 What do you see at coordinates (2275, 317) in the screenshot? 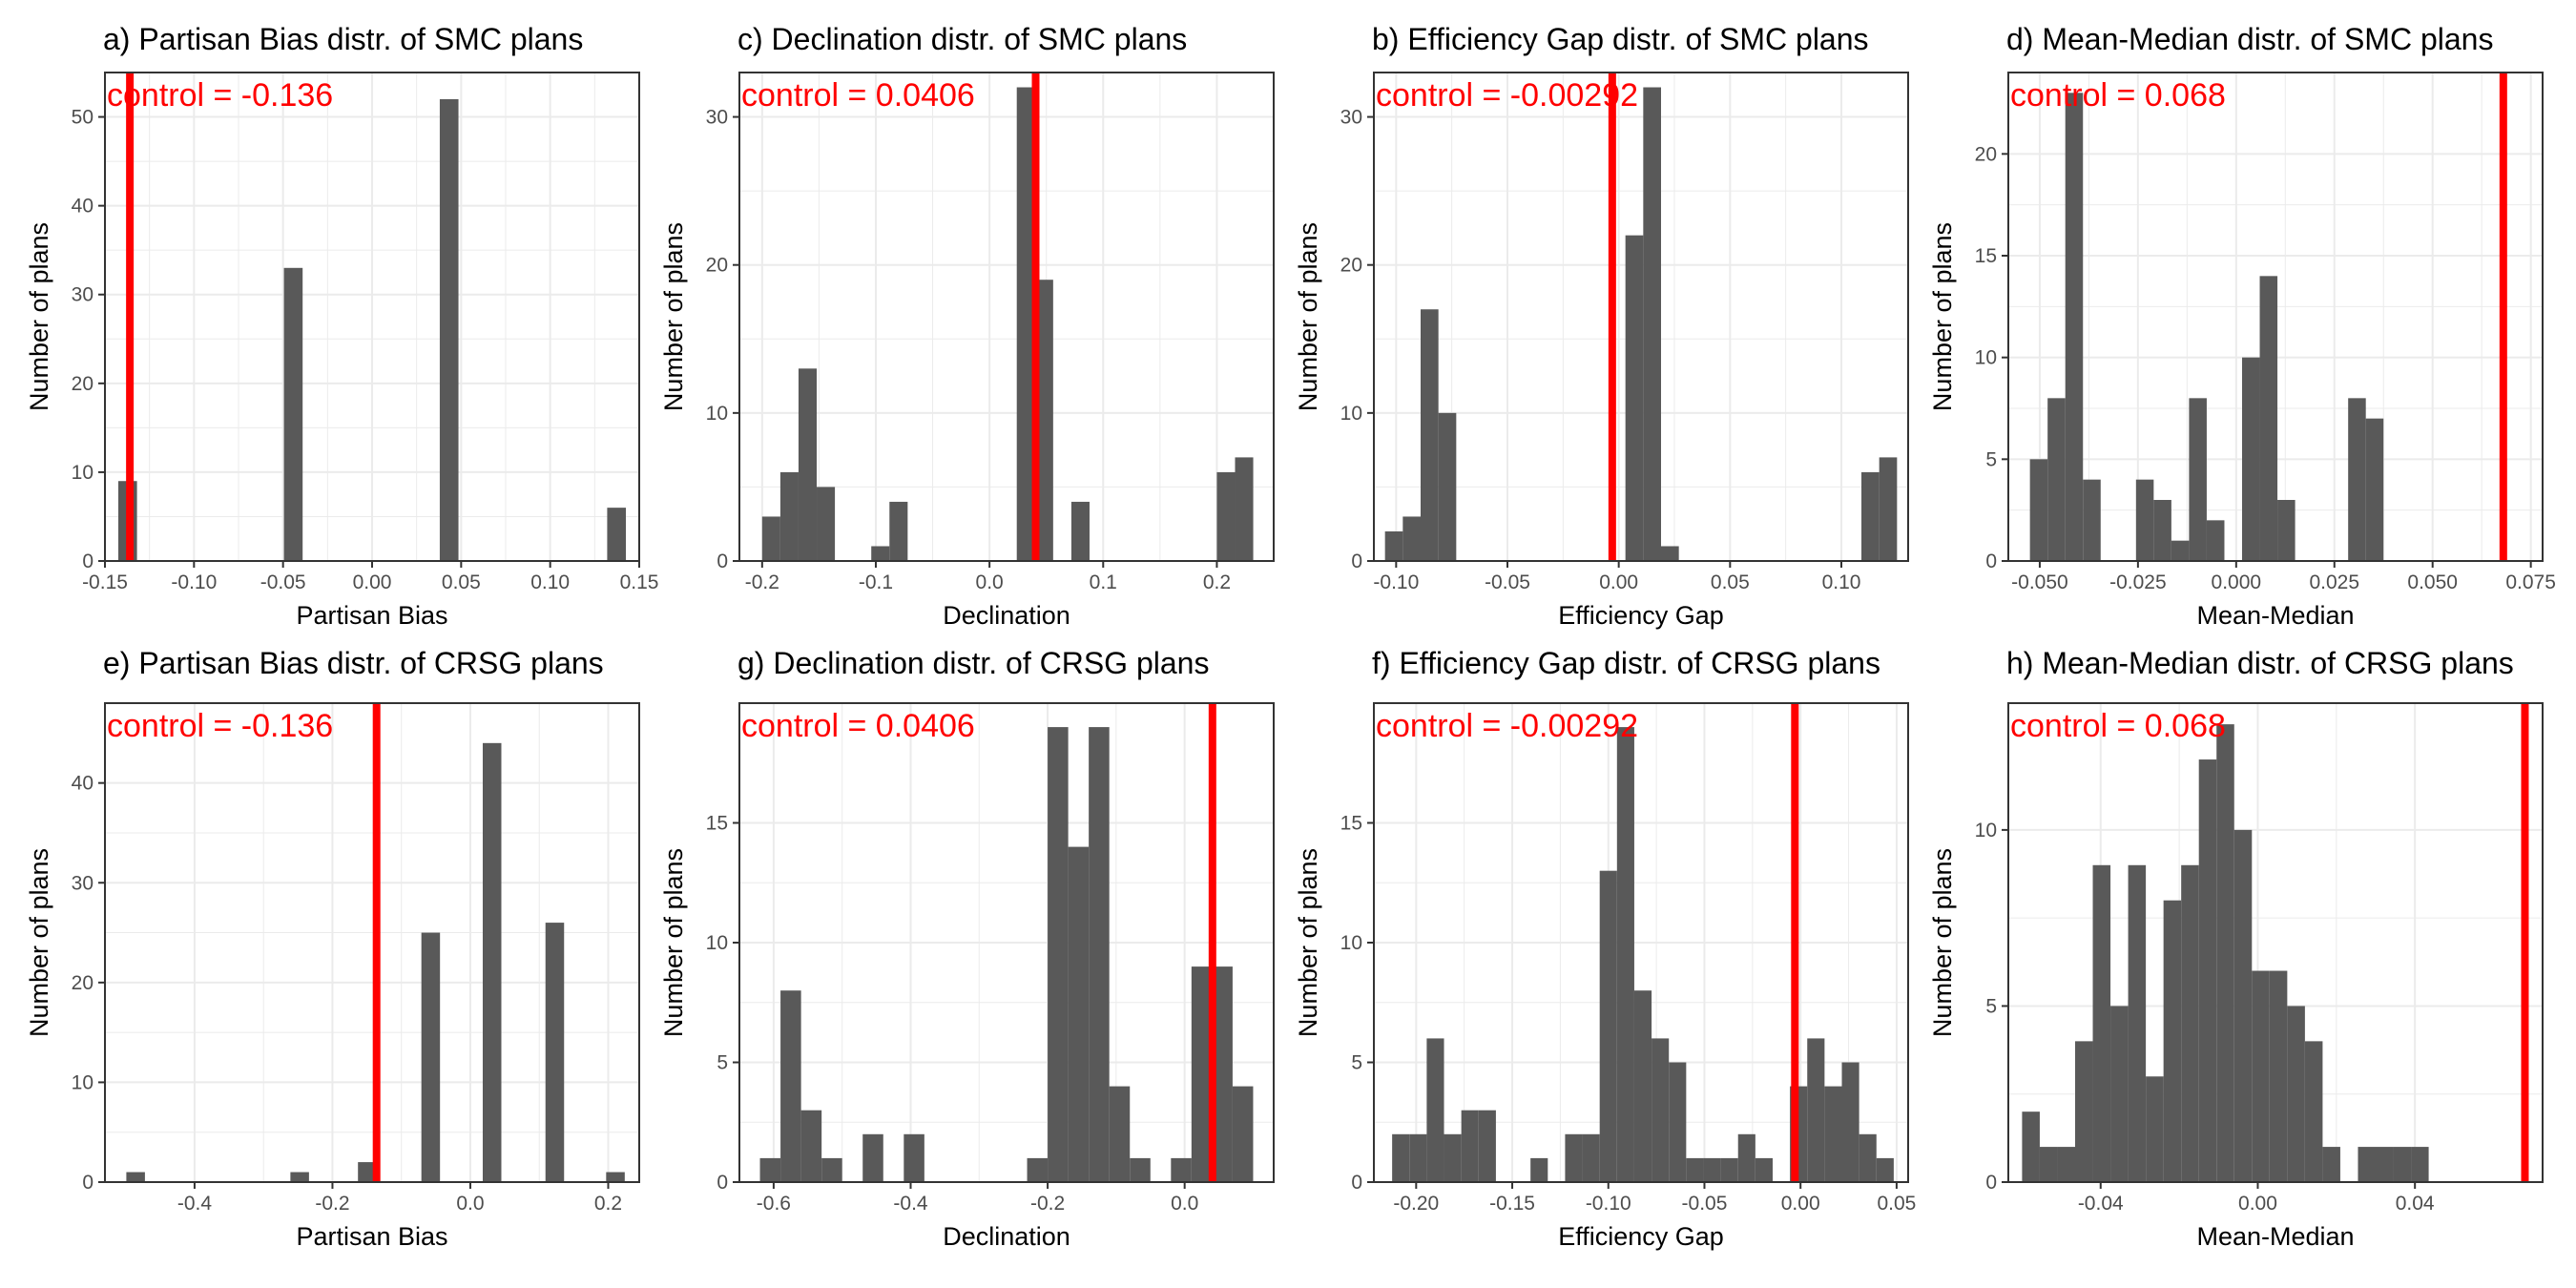
I see `panel-border` at bounding box center [2275, 317].